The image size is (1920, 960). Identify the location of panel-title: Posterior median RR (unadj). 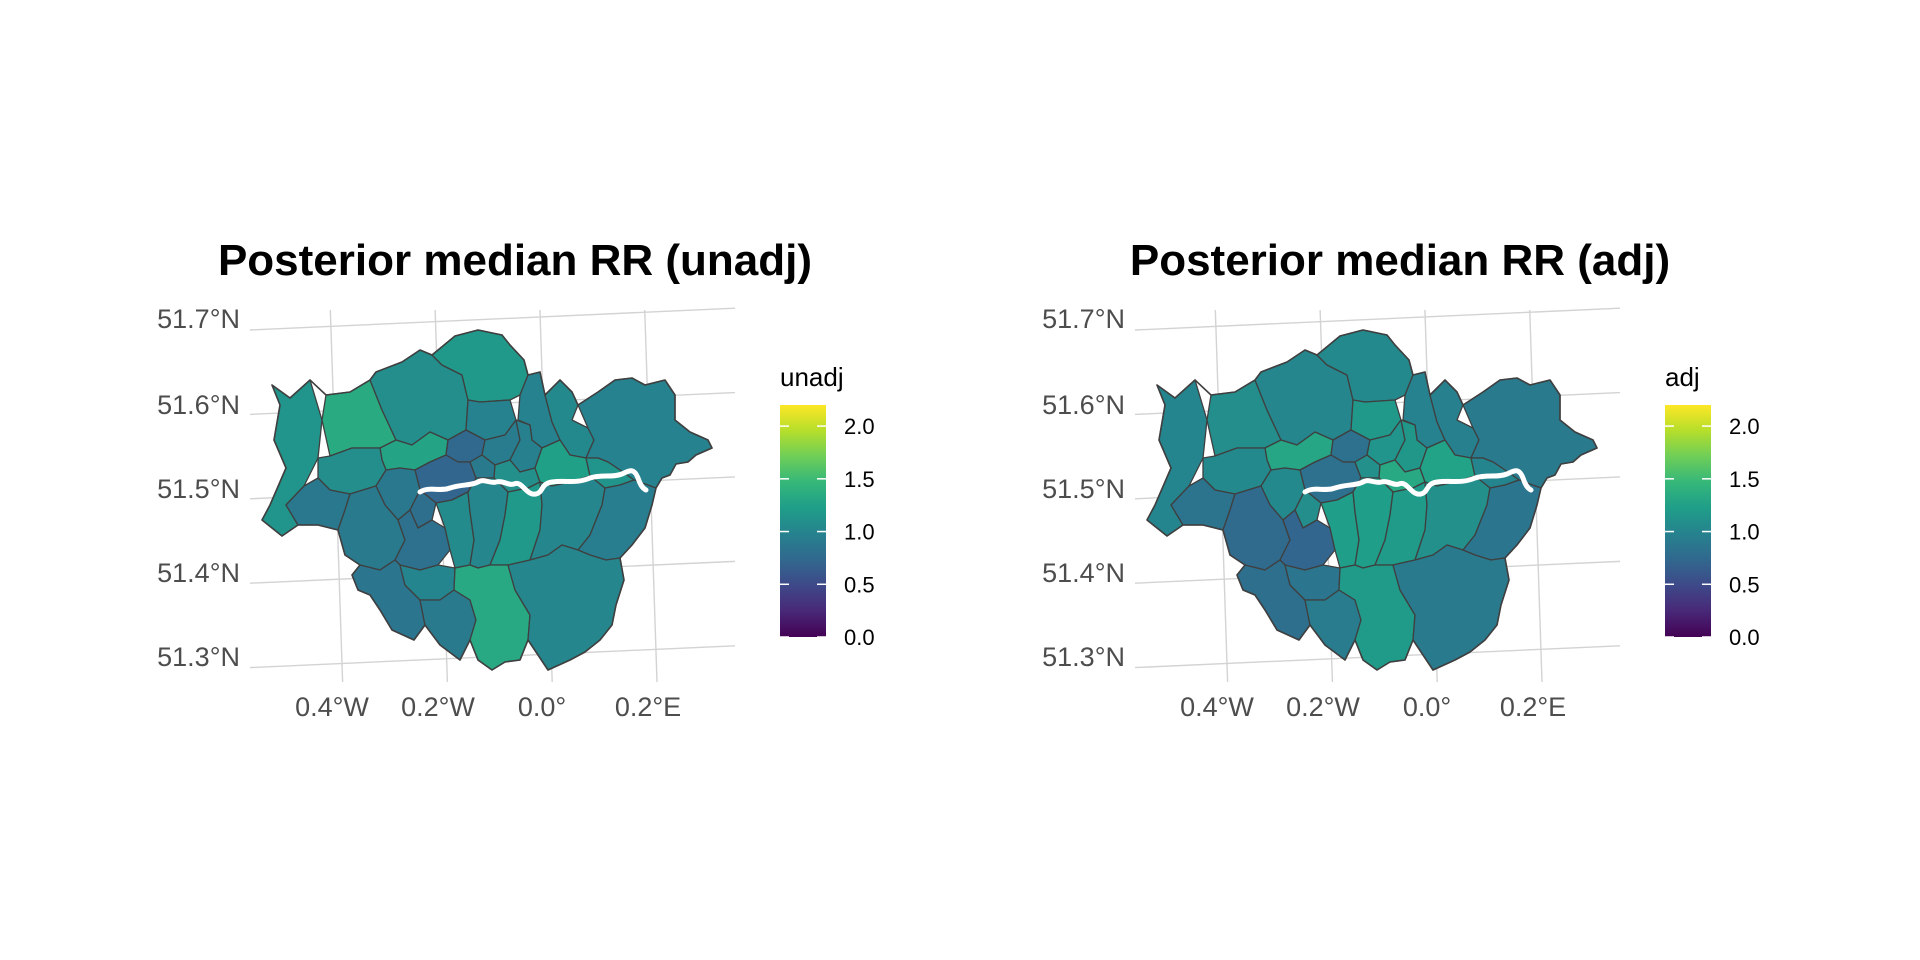
(515, 260).